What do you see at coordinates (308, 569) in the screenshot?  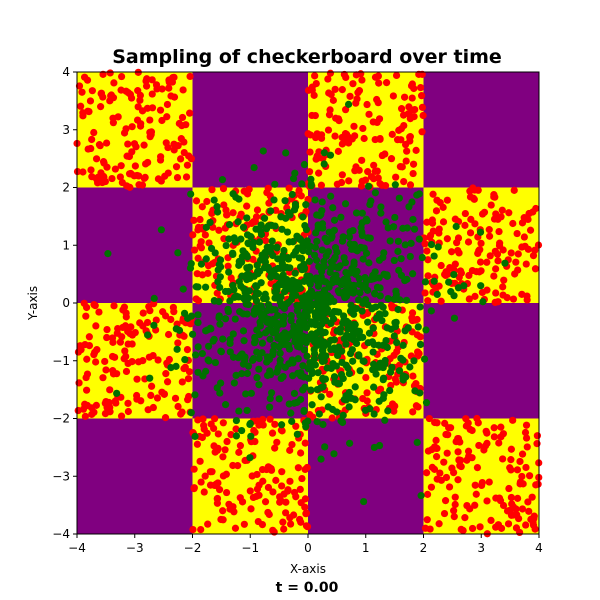 I see `x-axis-label: X-axis` at bounding box center [308, 569].